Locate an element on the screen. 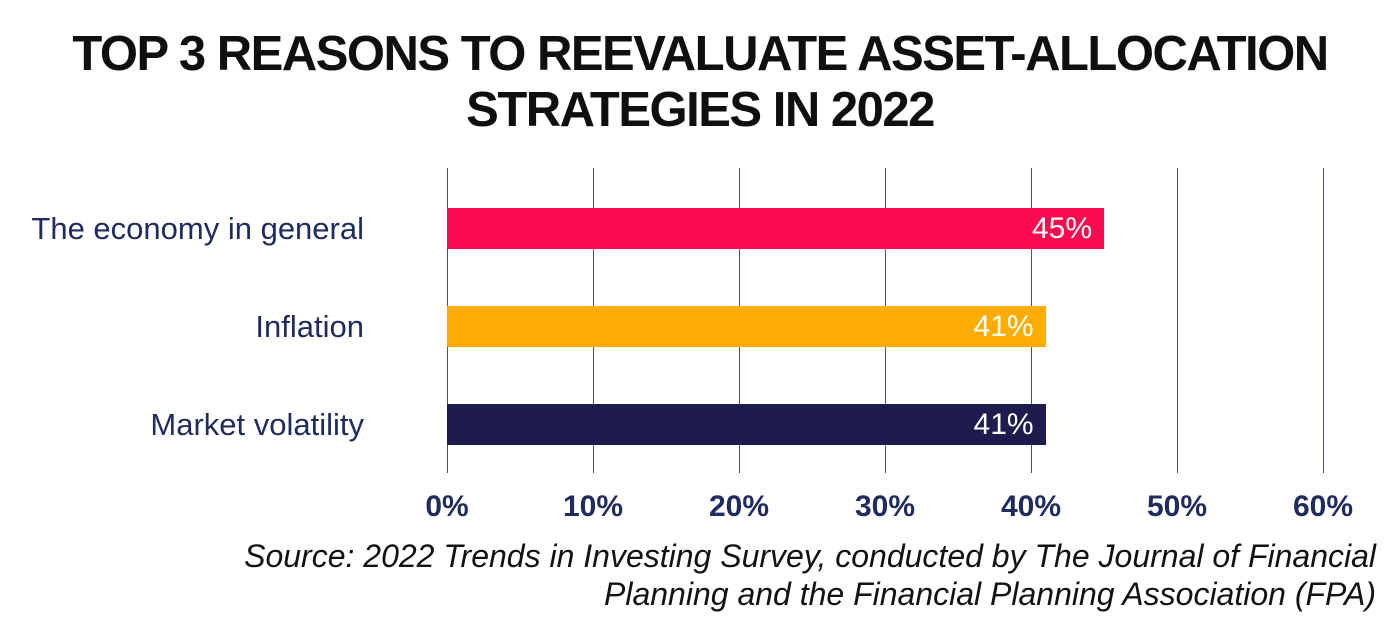 The height and width of the screenshot is (635, 1400). bar-1: 41% is located at coordinates (746, 326).